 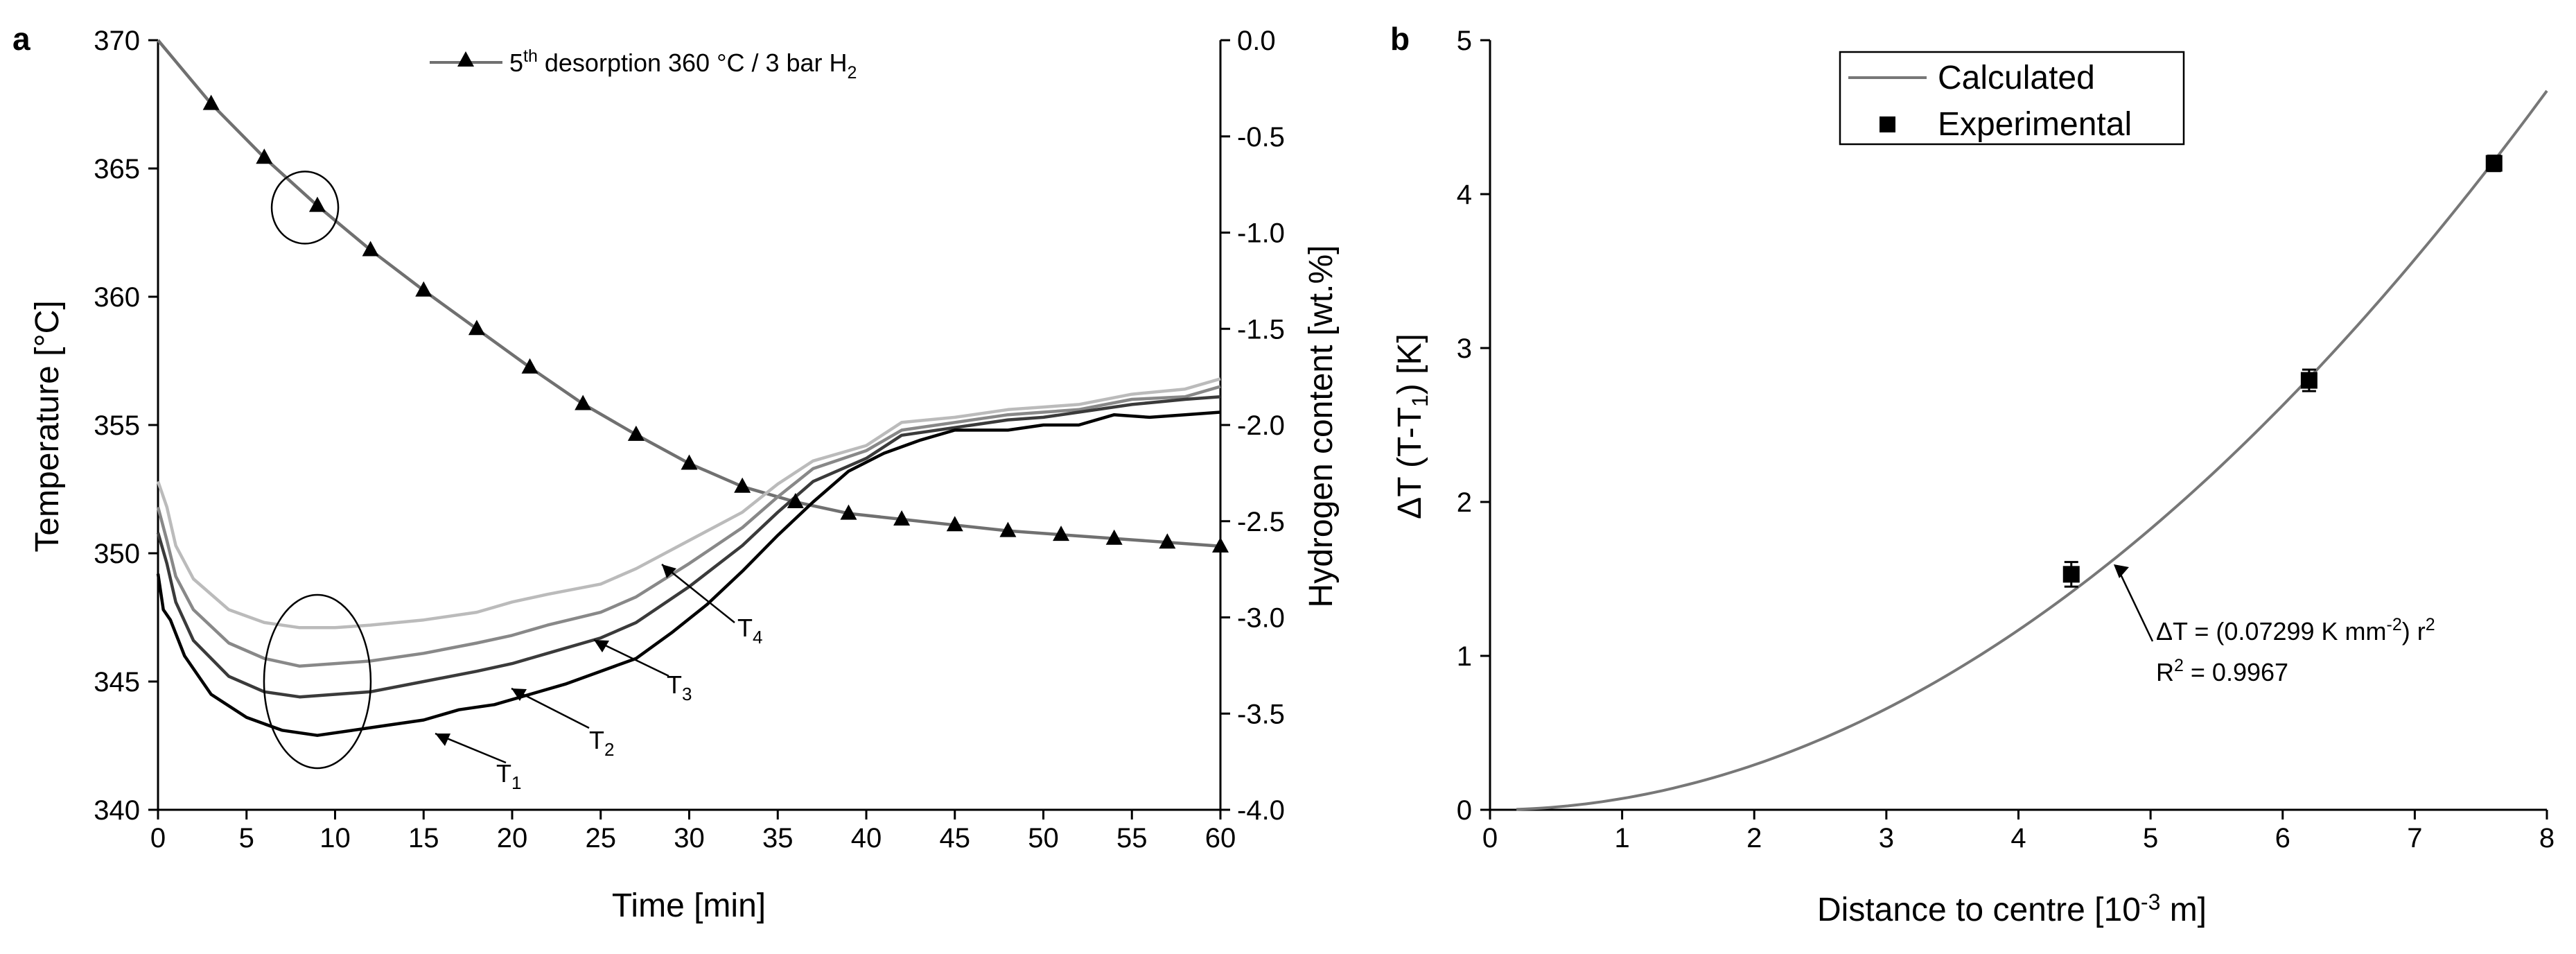 What do you see at coordinates (317, 681) in the screenshot?
I see `temperature-minimum-circle` at bounding box center [317, 681].